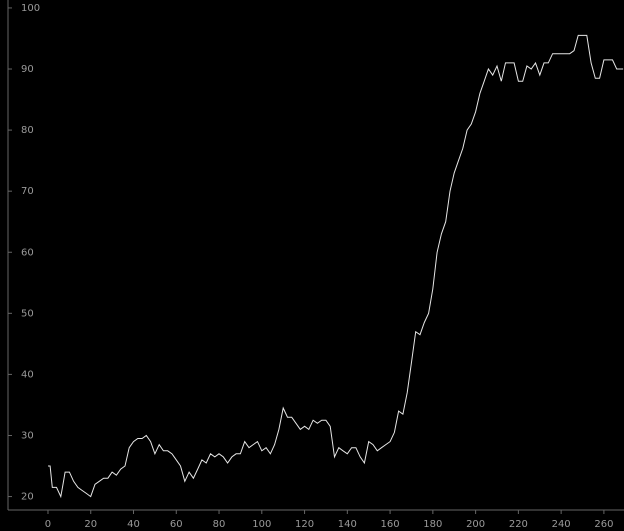 This screenshot has width=624, height=531. What do you see at coordinates (390, 524) in the screenshot?
I see `x-tick-label: 160` at bounding box center [390, 524].